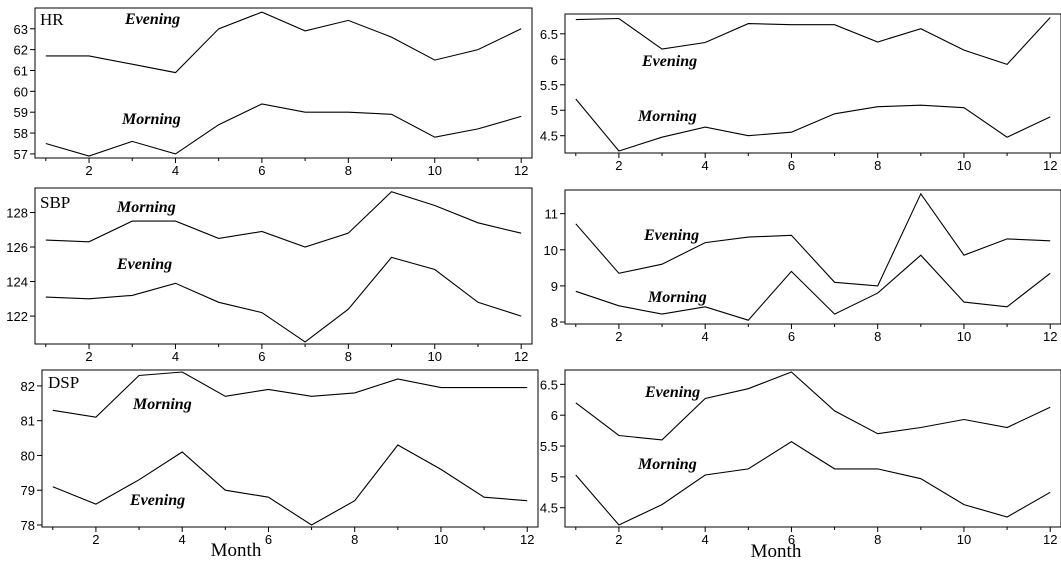 The height and width of the screenshot is (563, 1061). Describe the element at coordinates (551, 250) in the screenshot. I see `y-tick-label: 10` at that location.